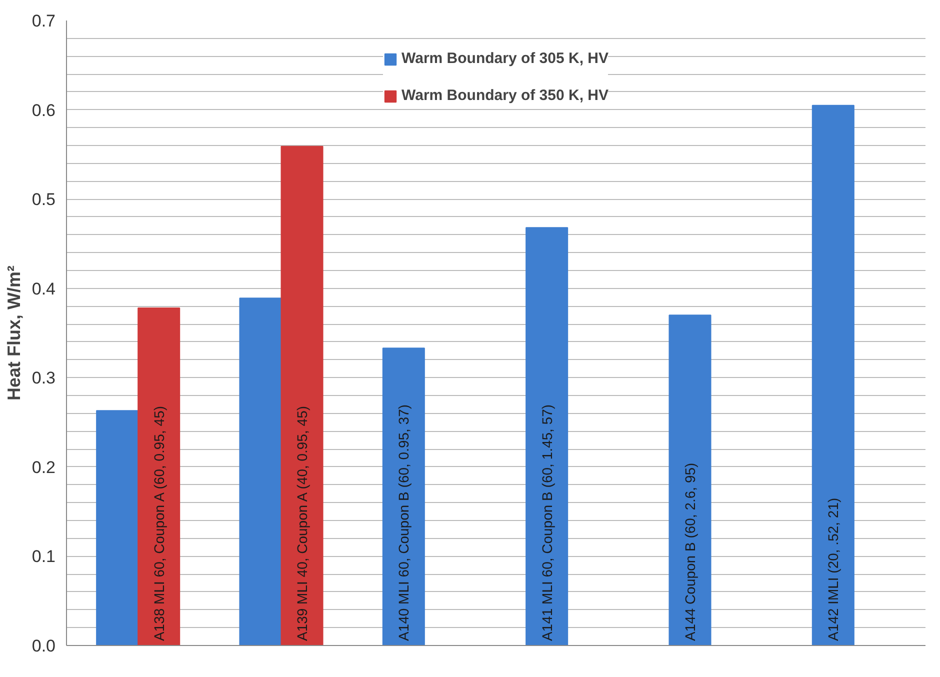 The image size is (940, 677). I want to click on x-tick-label: A138 MLI 60, Coupon A (60, 0.95, 45), so click(158, 524).